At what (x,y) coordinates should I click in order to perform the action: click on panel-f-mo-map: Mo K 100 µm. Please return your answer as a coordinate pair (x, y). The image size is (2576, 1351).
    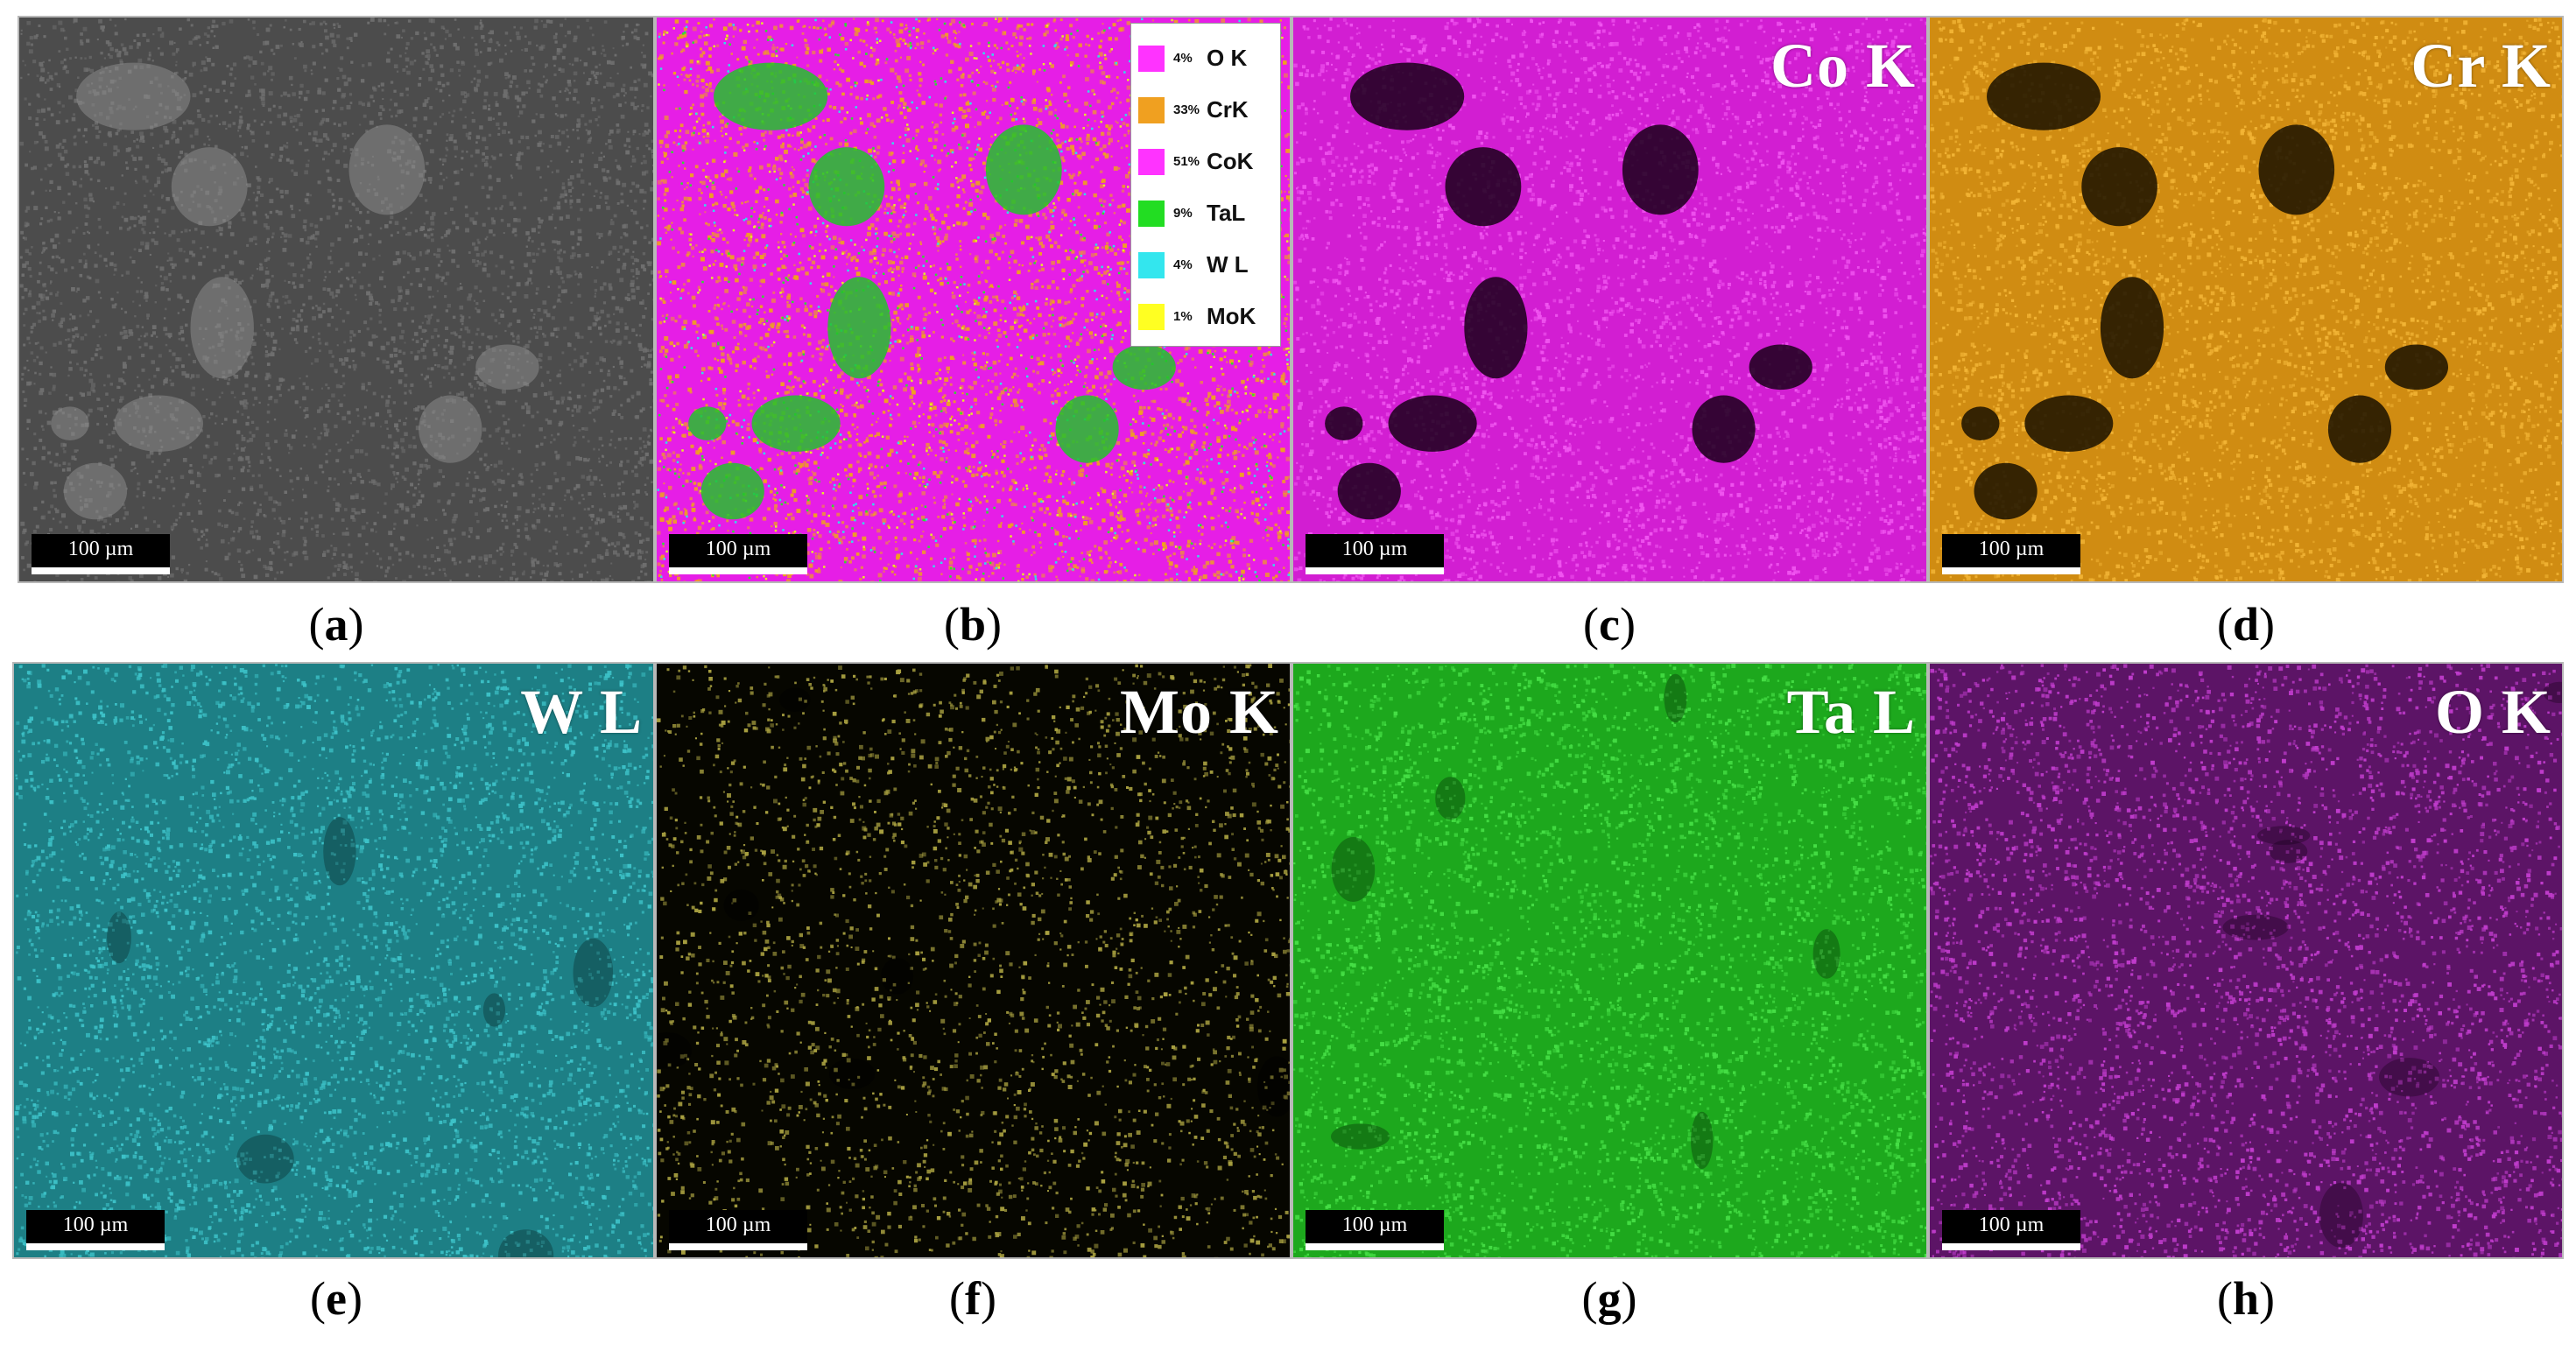
    Looking at the image, I should click on (973, 961).